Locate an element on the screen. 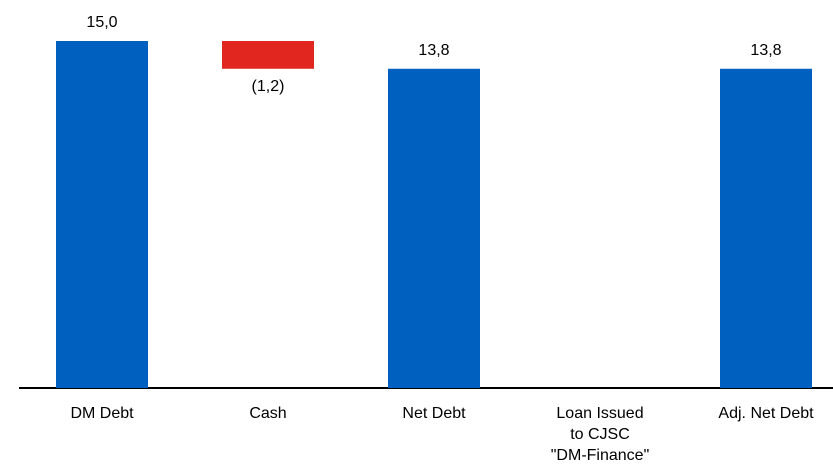  x-tick-label: Loan Issued to CJSC "DM-Finance" is located at coordinates (600, 434).